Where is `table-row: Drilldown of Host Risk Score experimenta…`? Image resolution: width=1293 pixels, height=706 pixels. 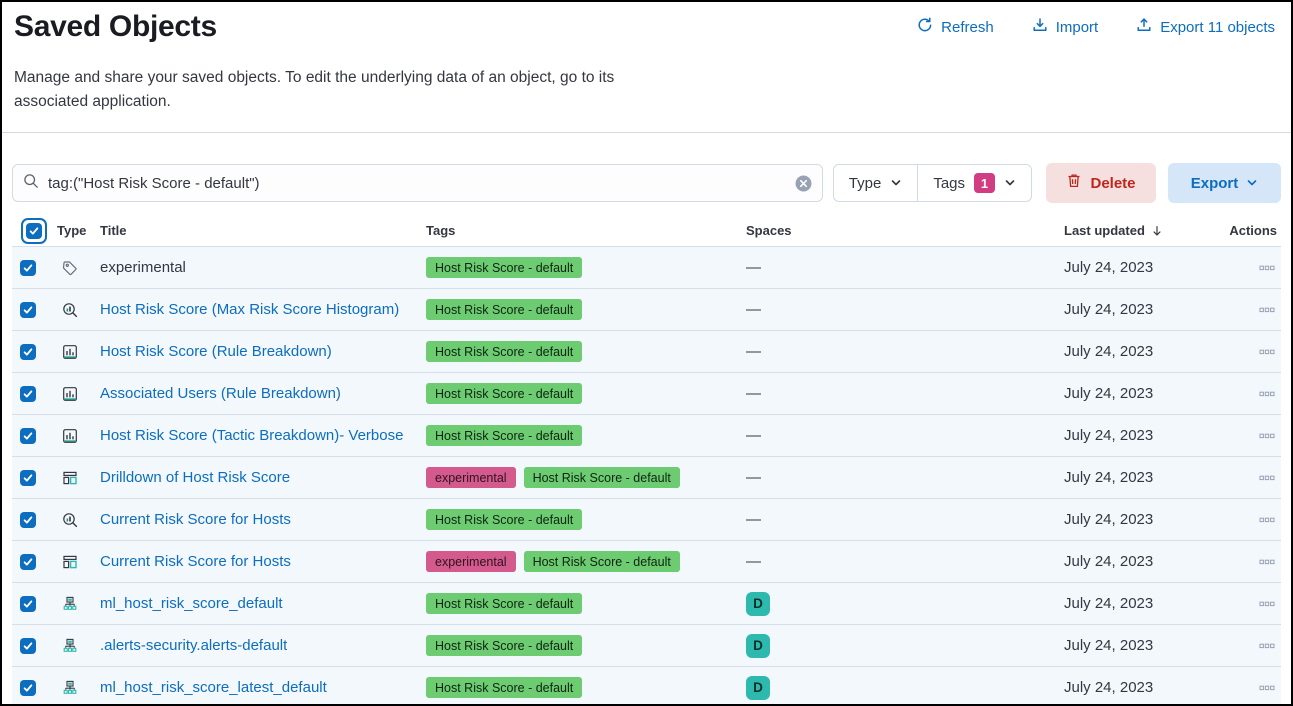
table-row: Drilldown of Host Risk Score experimenta… is located at coordinates (646, 477).